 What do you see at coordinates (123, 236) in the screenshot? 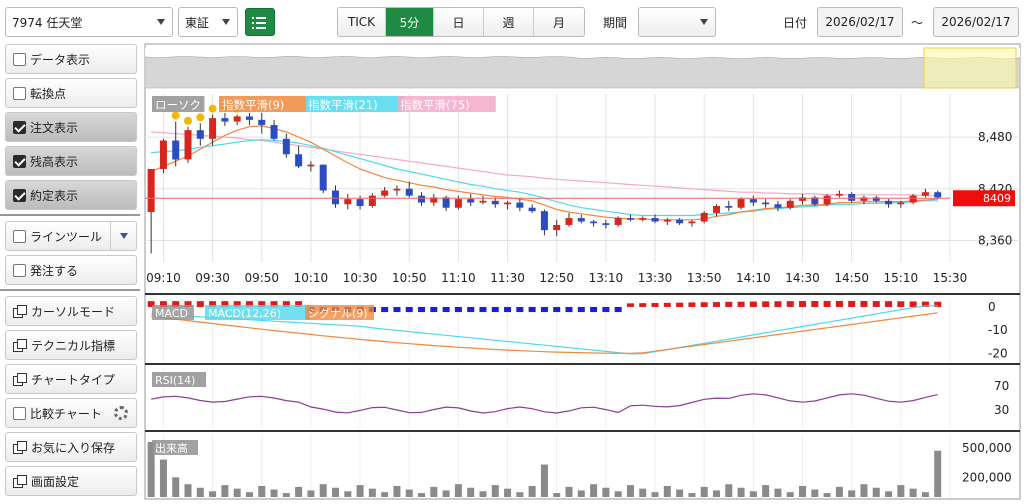
I see `line-tool-dropdown-icon` at bounding box center [123, 236].